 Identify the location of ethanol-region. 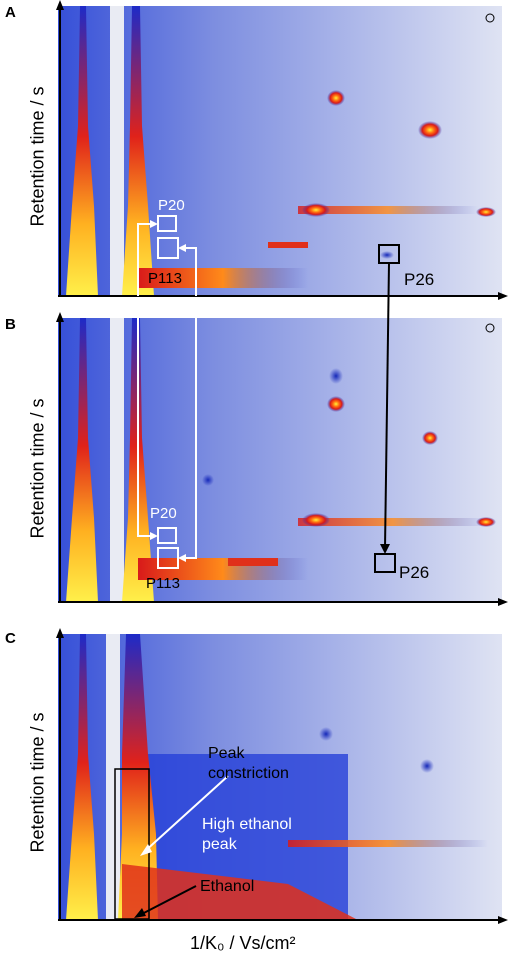
(240, 892).